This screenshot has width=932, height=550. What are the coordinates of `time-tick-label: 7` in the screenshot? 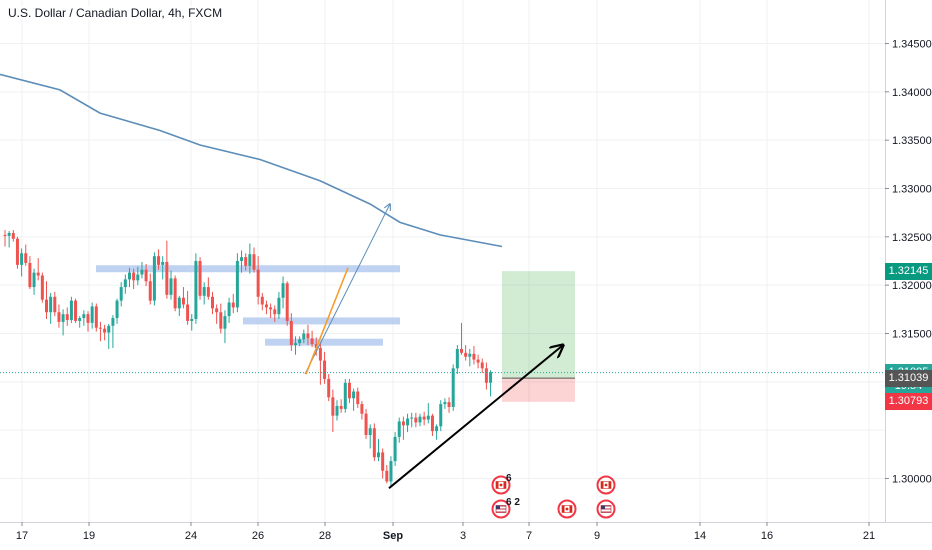 It's located at (529, 536).